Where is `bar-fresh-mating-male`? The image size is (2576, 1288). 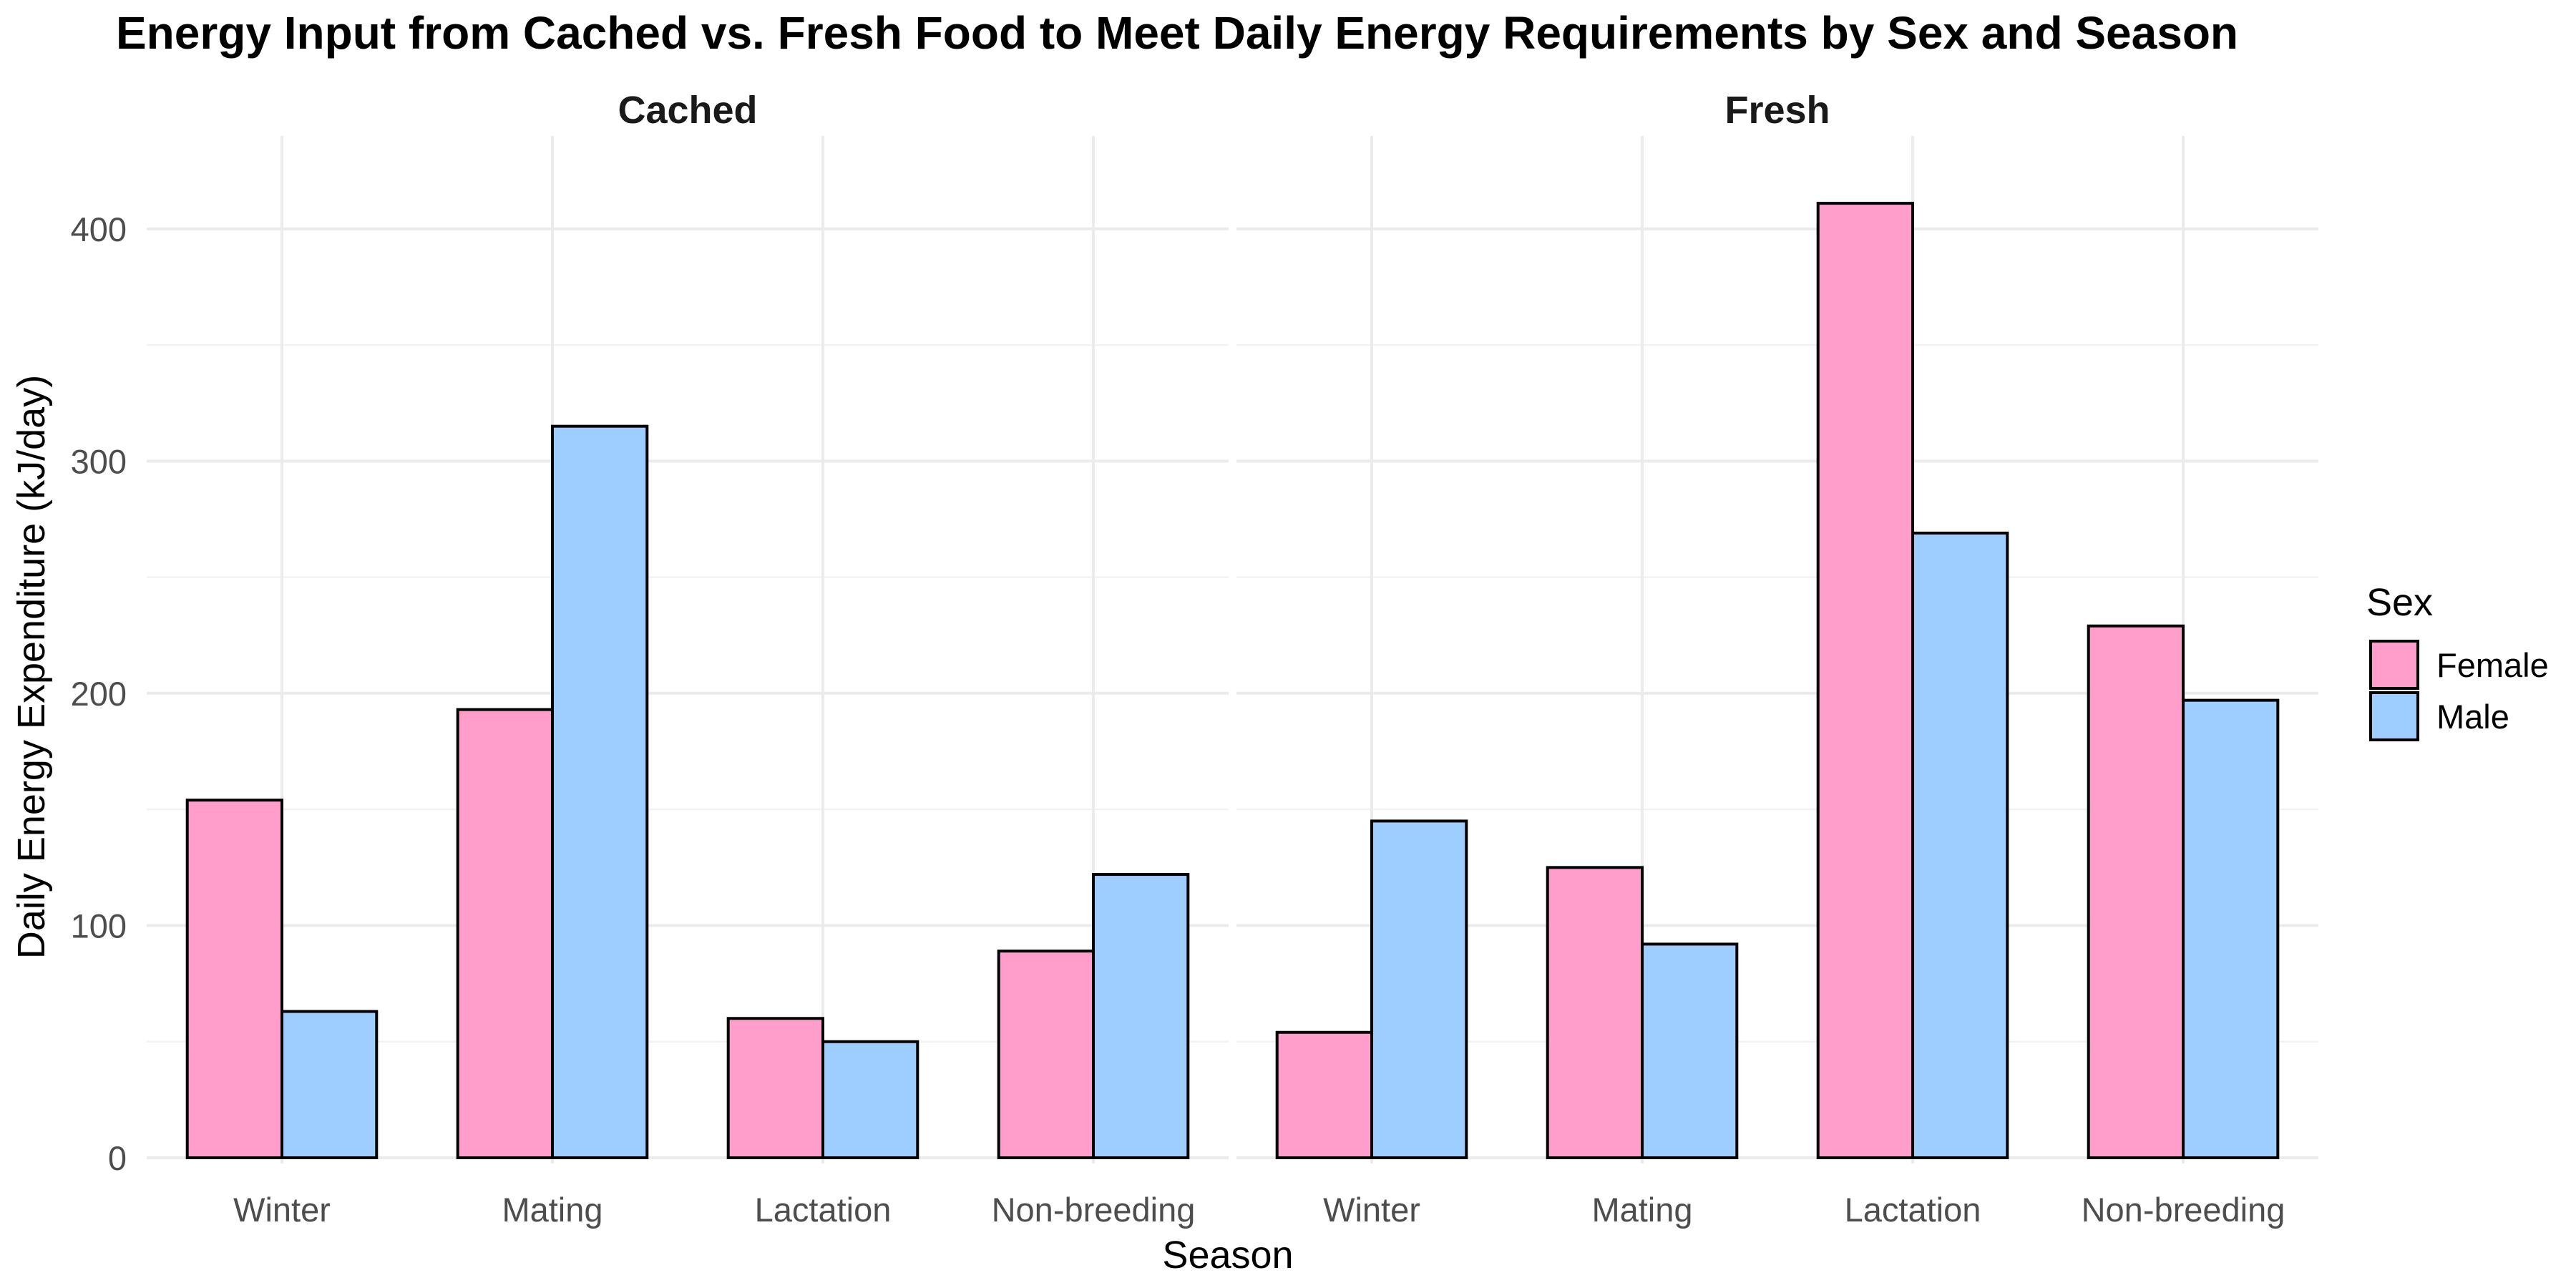 bar-fresh-mating-male is located at coordinates (1690, 1051).